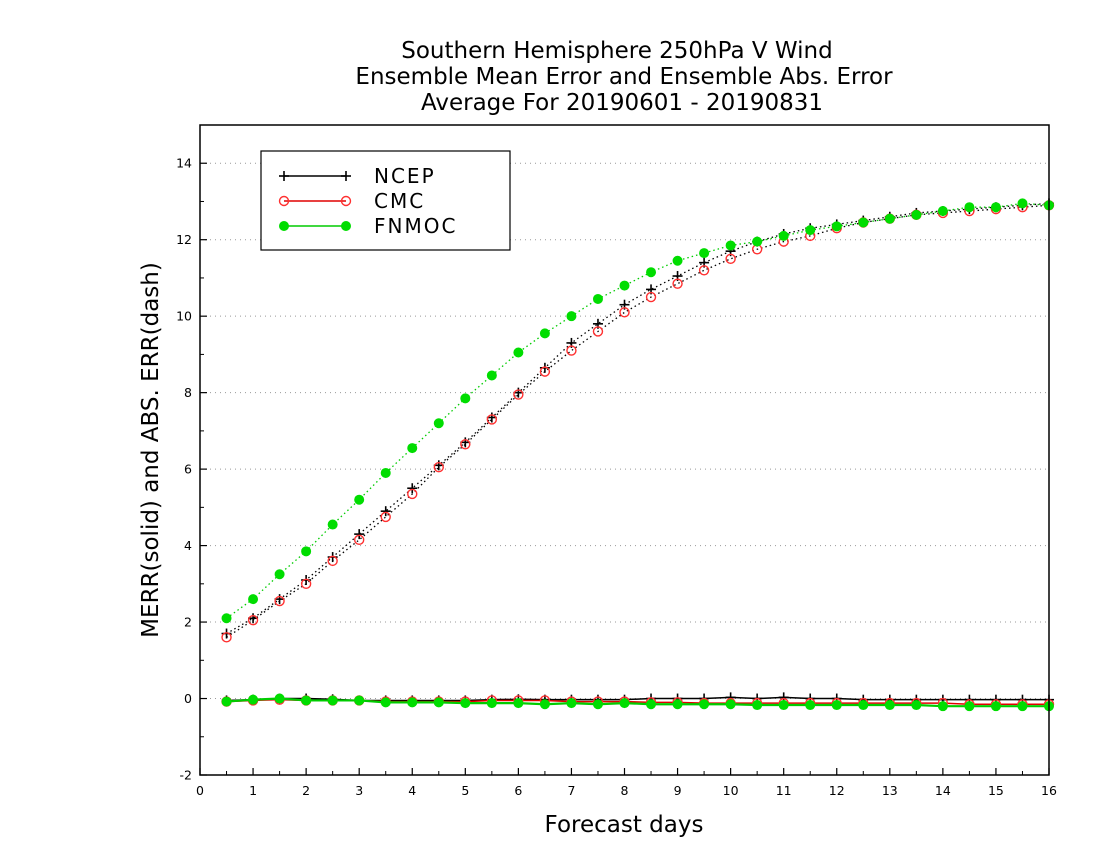  I want to click on x-tick-label: 13, so click(890, 790).